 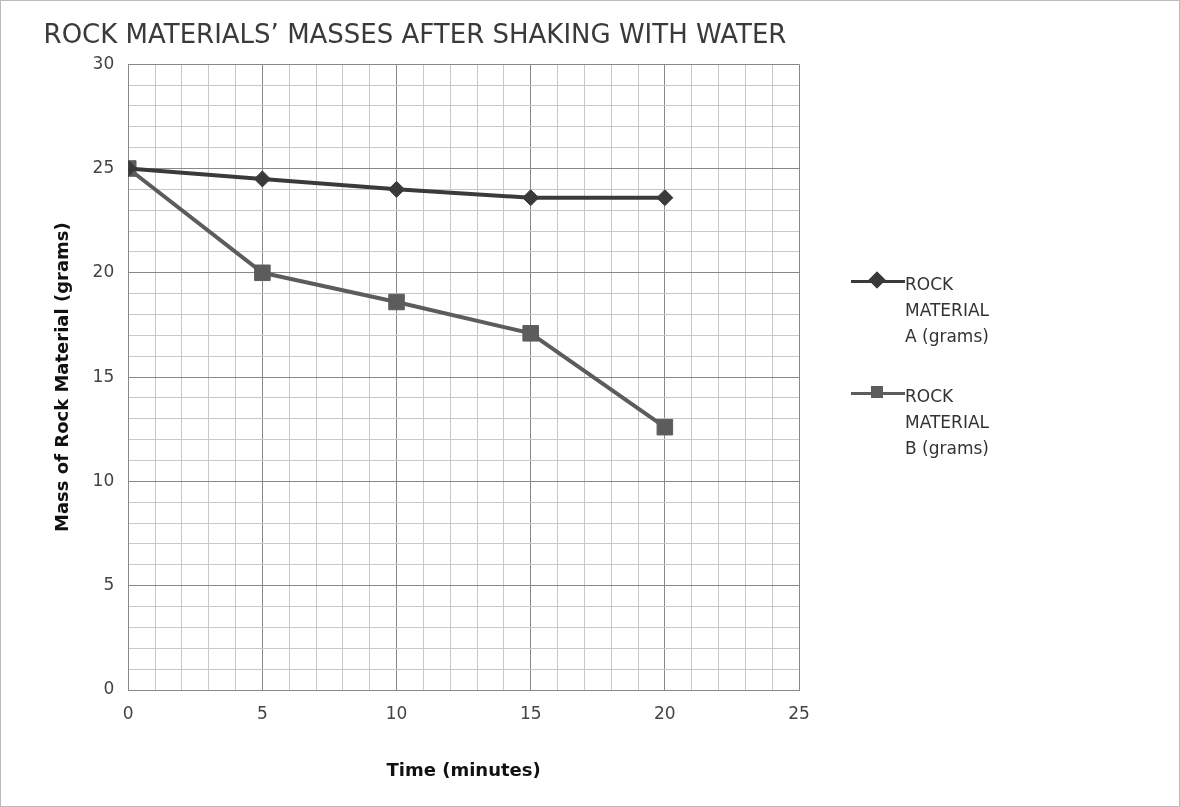 I want to click on x-tick-label: 15, so click(x=530, y=712).